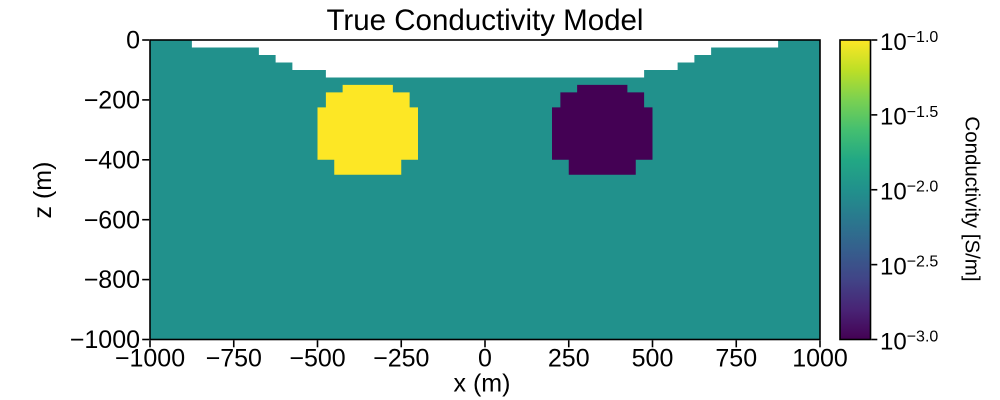  Describe the element at coordinates (43, 190) in the screenshot. I see `svg-text: z (m)` at that location.